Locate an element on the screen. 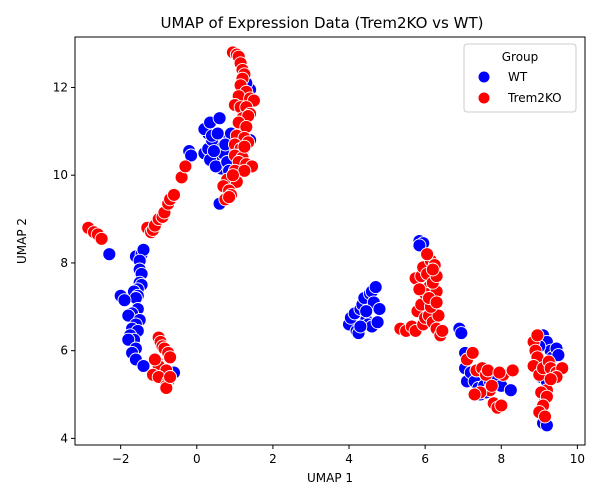 The height and width of the screenshot is (500, 600). legend: Group WT Trem2KO is located at coordinates (520, 78).